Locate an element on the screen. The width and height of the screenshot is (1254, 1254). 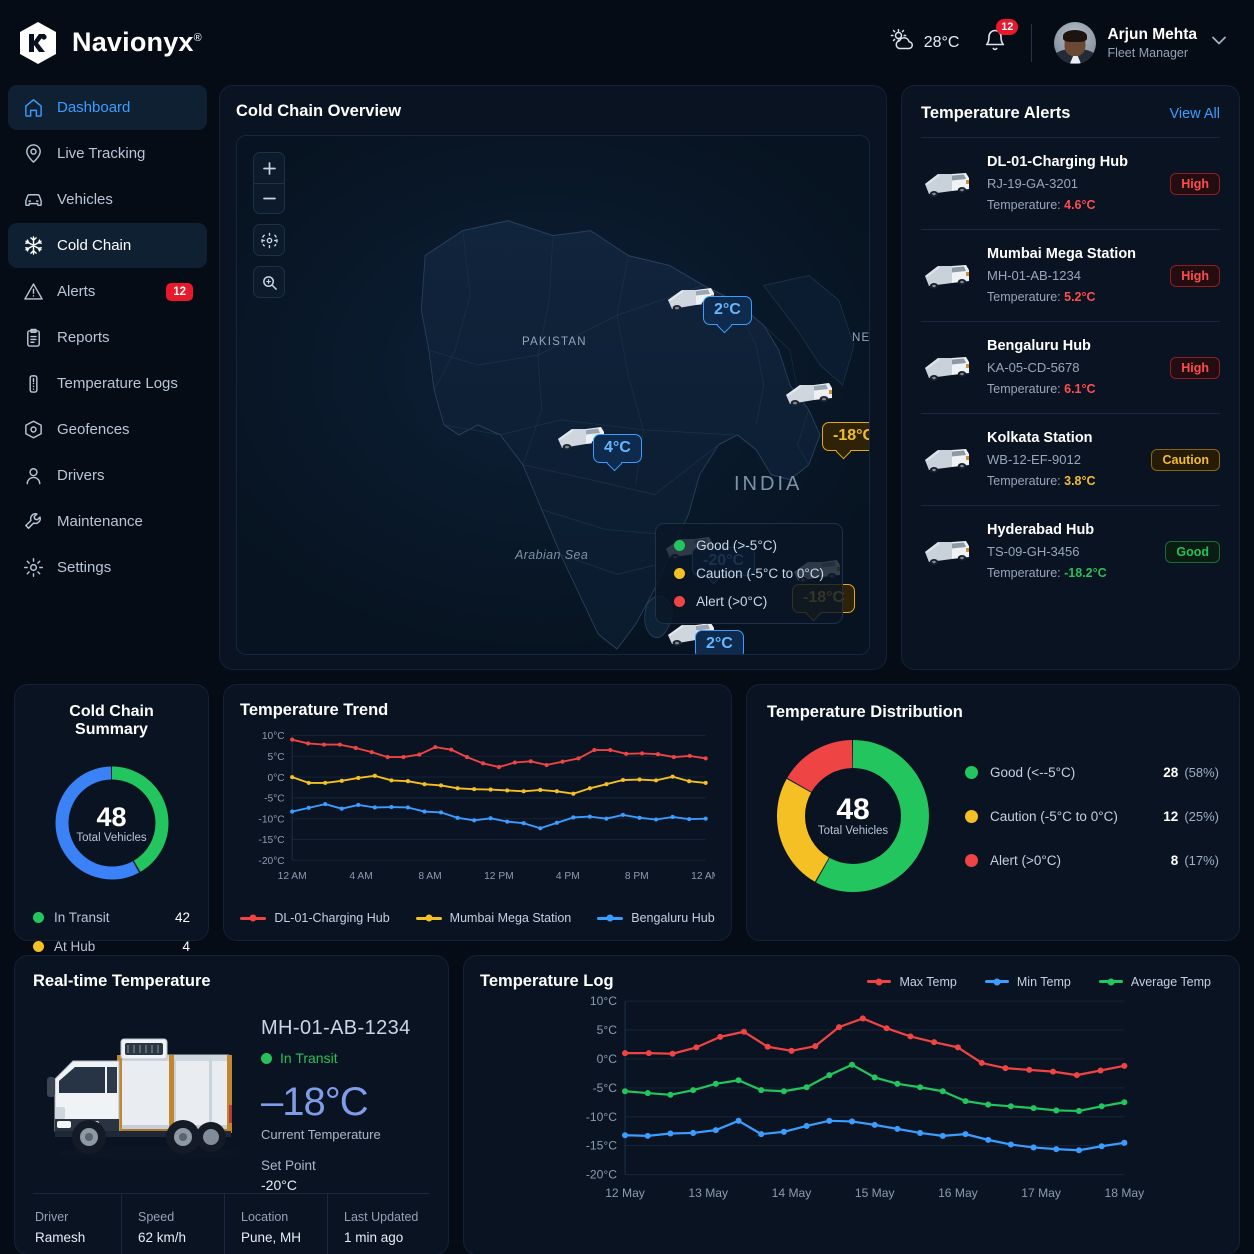
realtime-status: In Transit is located at coordinates (336, 1058).